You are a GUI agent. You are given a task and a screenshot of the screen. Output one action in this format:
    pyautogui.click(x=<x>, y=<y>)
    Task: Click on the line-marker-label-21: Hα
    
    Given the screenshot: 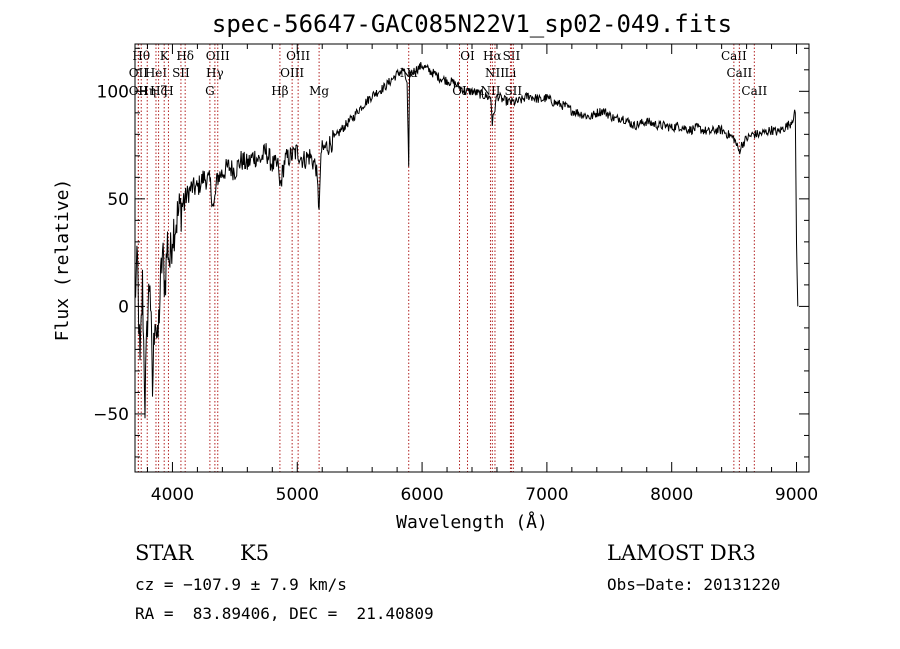 What is the action you would take?
    pyautogui.click(x=492, y=56)
    